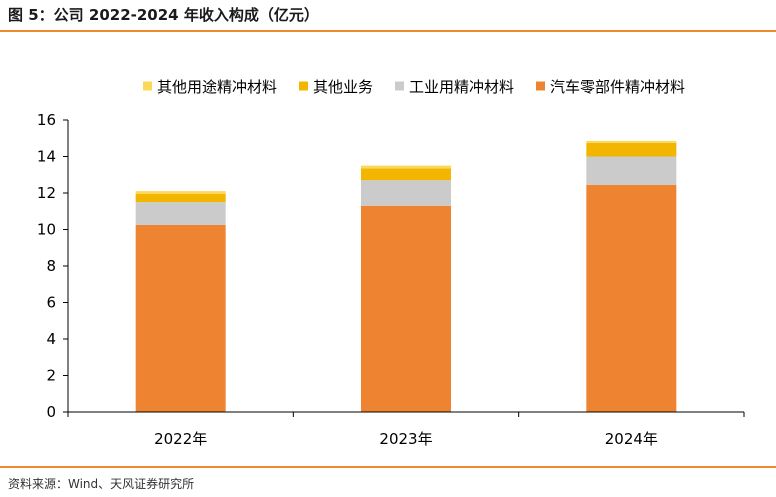  I want to click on legend: 其他用途精冲材料 其他业务 工业用精冲材料 汽车零部件精冲材料, so click(414, 87).